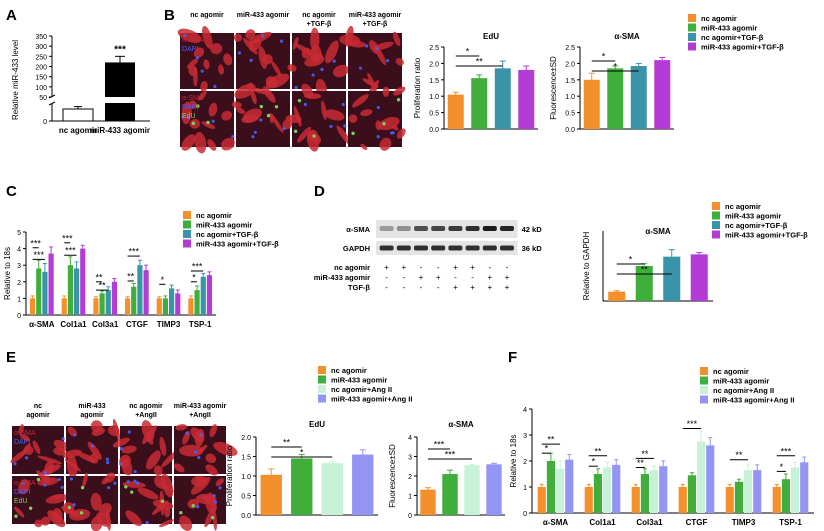 Image resolution: width=824 pixels, height=531 pixels. What do you see at coordinates (193, 98) in the screenshot?
I see `channel-label: α-SMA` at bounding box center [193, 98].